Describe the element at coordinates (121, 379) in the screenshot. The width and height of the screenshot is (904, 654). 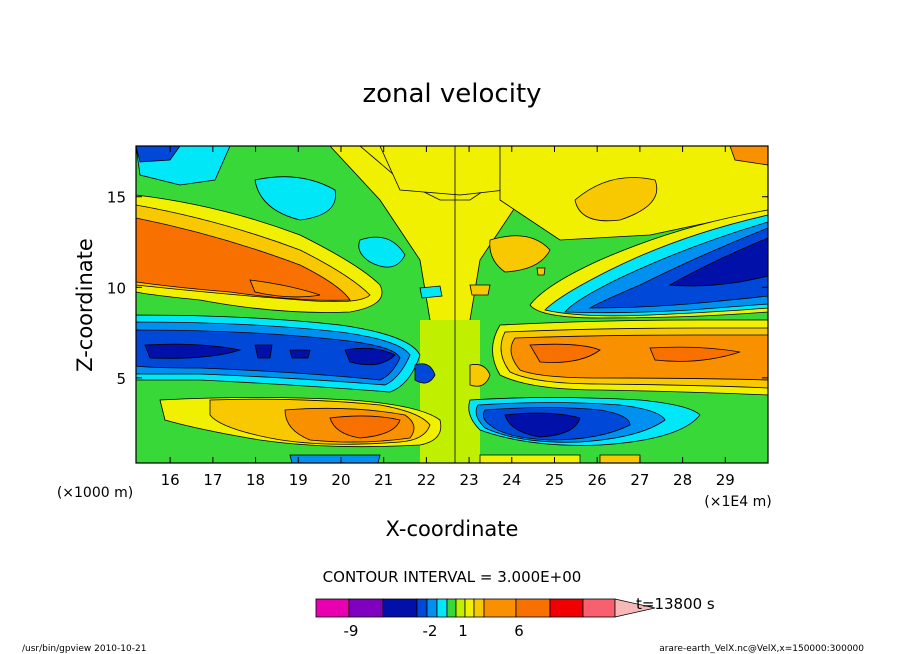
I see `y-tick-label: 5` at that location.